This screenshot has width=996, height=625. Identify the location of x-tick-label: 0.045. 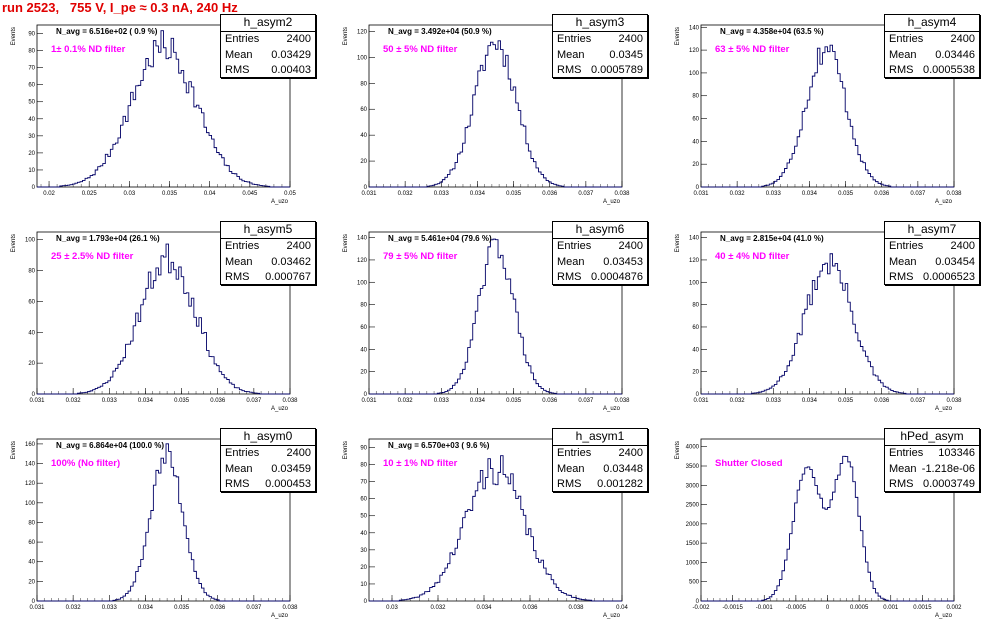
(250, 194).